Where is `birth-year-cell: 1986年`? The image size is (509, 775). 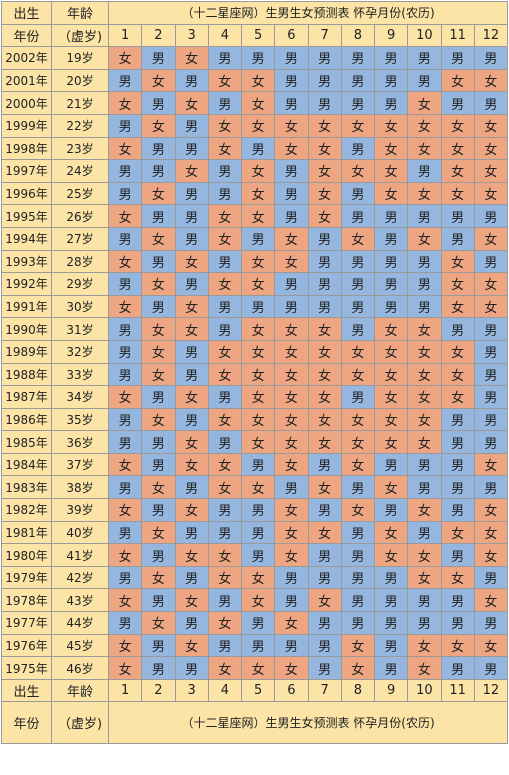 birth-year-cell: 1986年 is located at coordinates (26, 419).